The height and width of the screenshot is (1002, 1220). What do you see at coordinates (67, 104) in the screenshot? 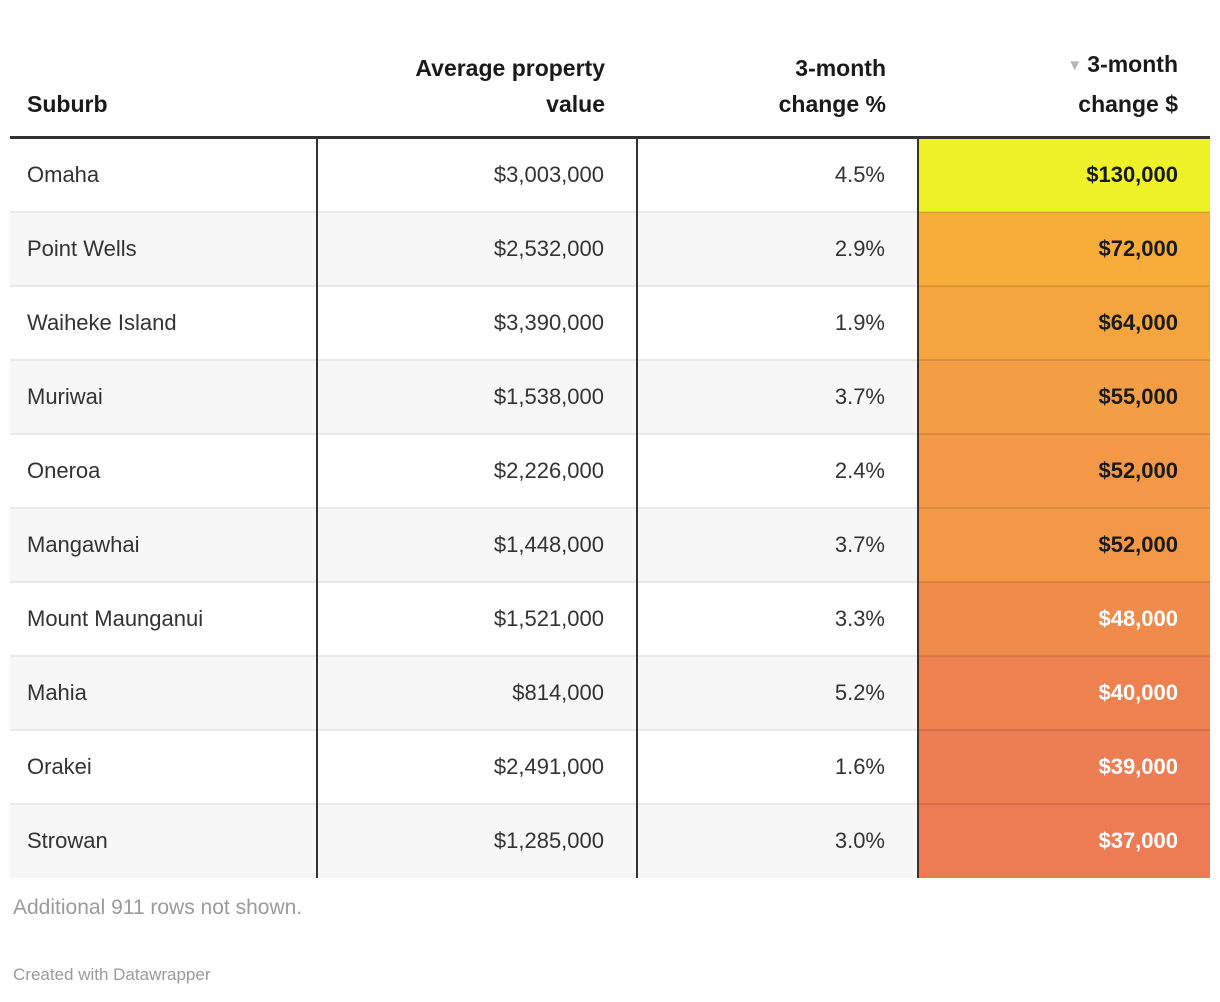
I see `column-header-suburb-label: Suburb` at bounding box center [67, 104].